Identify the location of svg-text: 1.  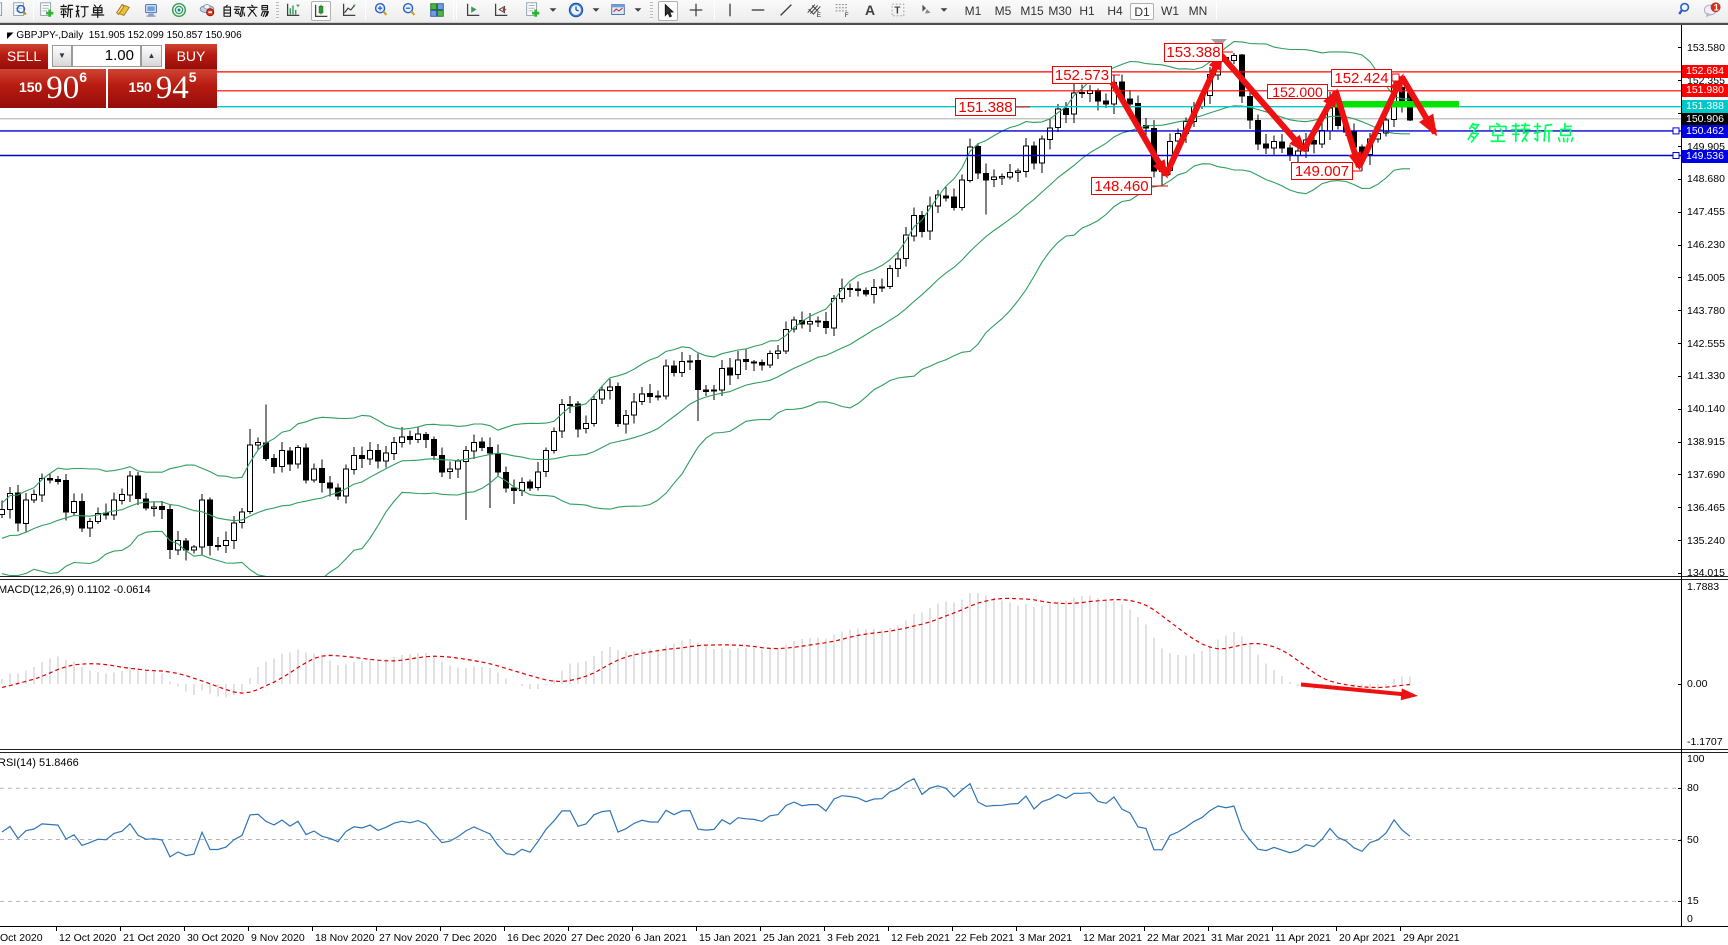
(1716, 7).